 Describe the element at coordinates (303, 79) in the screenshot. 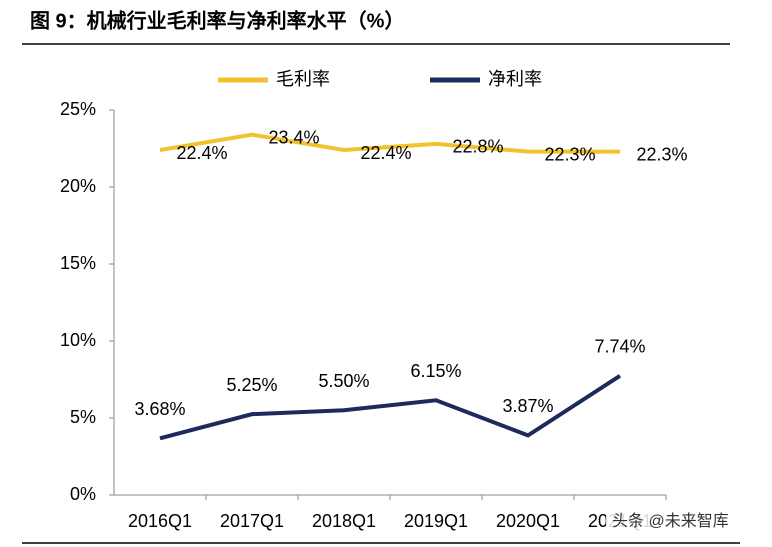

I see `legend-label: 毛利率` at that location.